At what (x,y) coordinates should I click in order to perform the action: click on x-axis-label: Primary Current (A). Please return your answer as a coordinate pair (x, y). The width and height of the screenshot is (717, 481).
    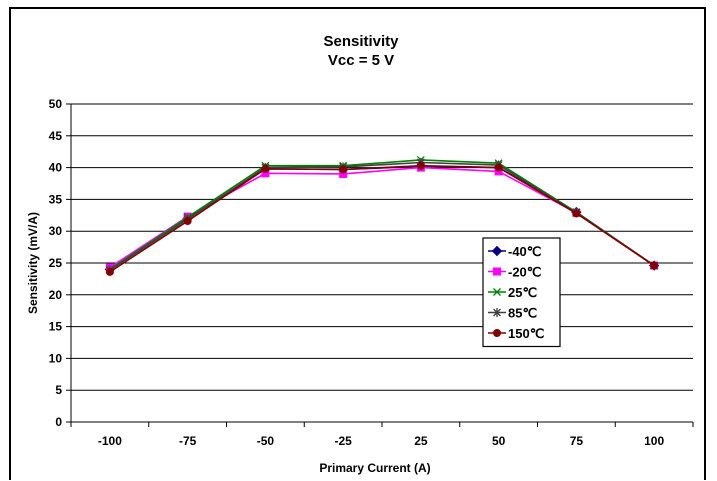
    Looking at the image, I should click on (374, 468).